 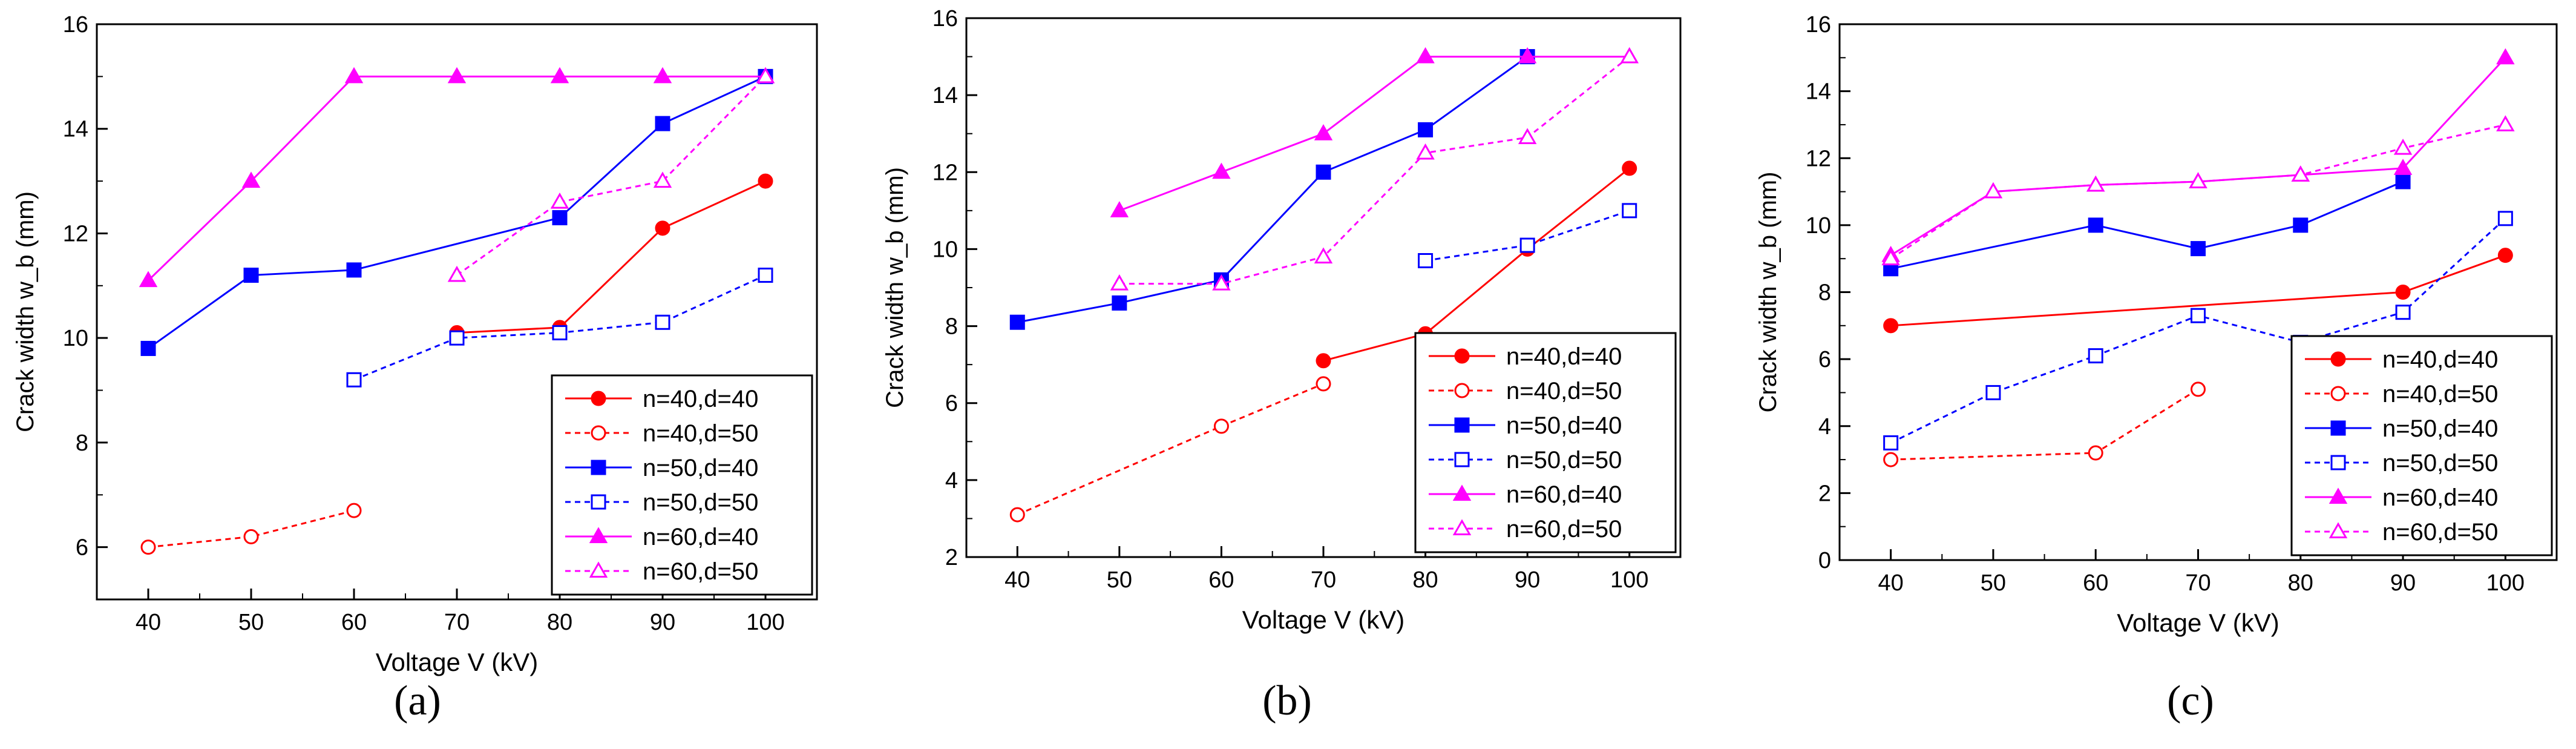 I want to click on panel-label: (c), so click(x=2190, y=701).